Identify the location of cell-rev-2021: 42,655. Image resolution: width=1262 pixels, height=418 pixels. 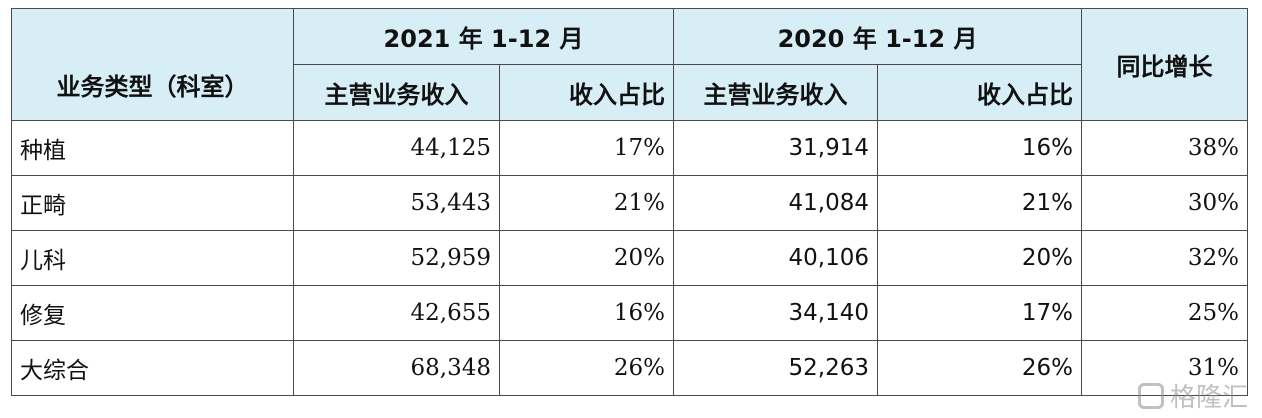
(396, 313).